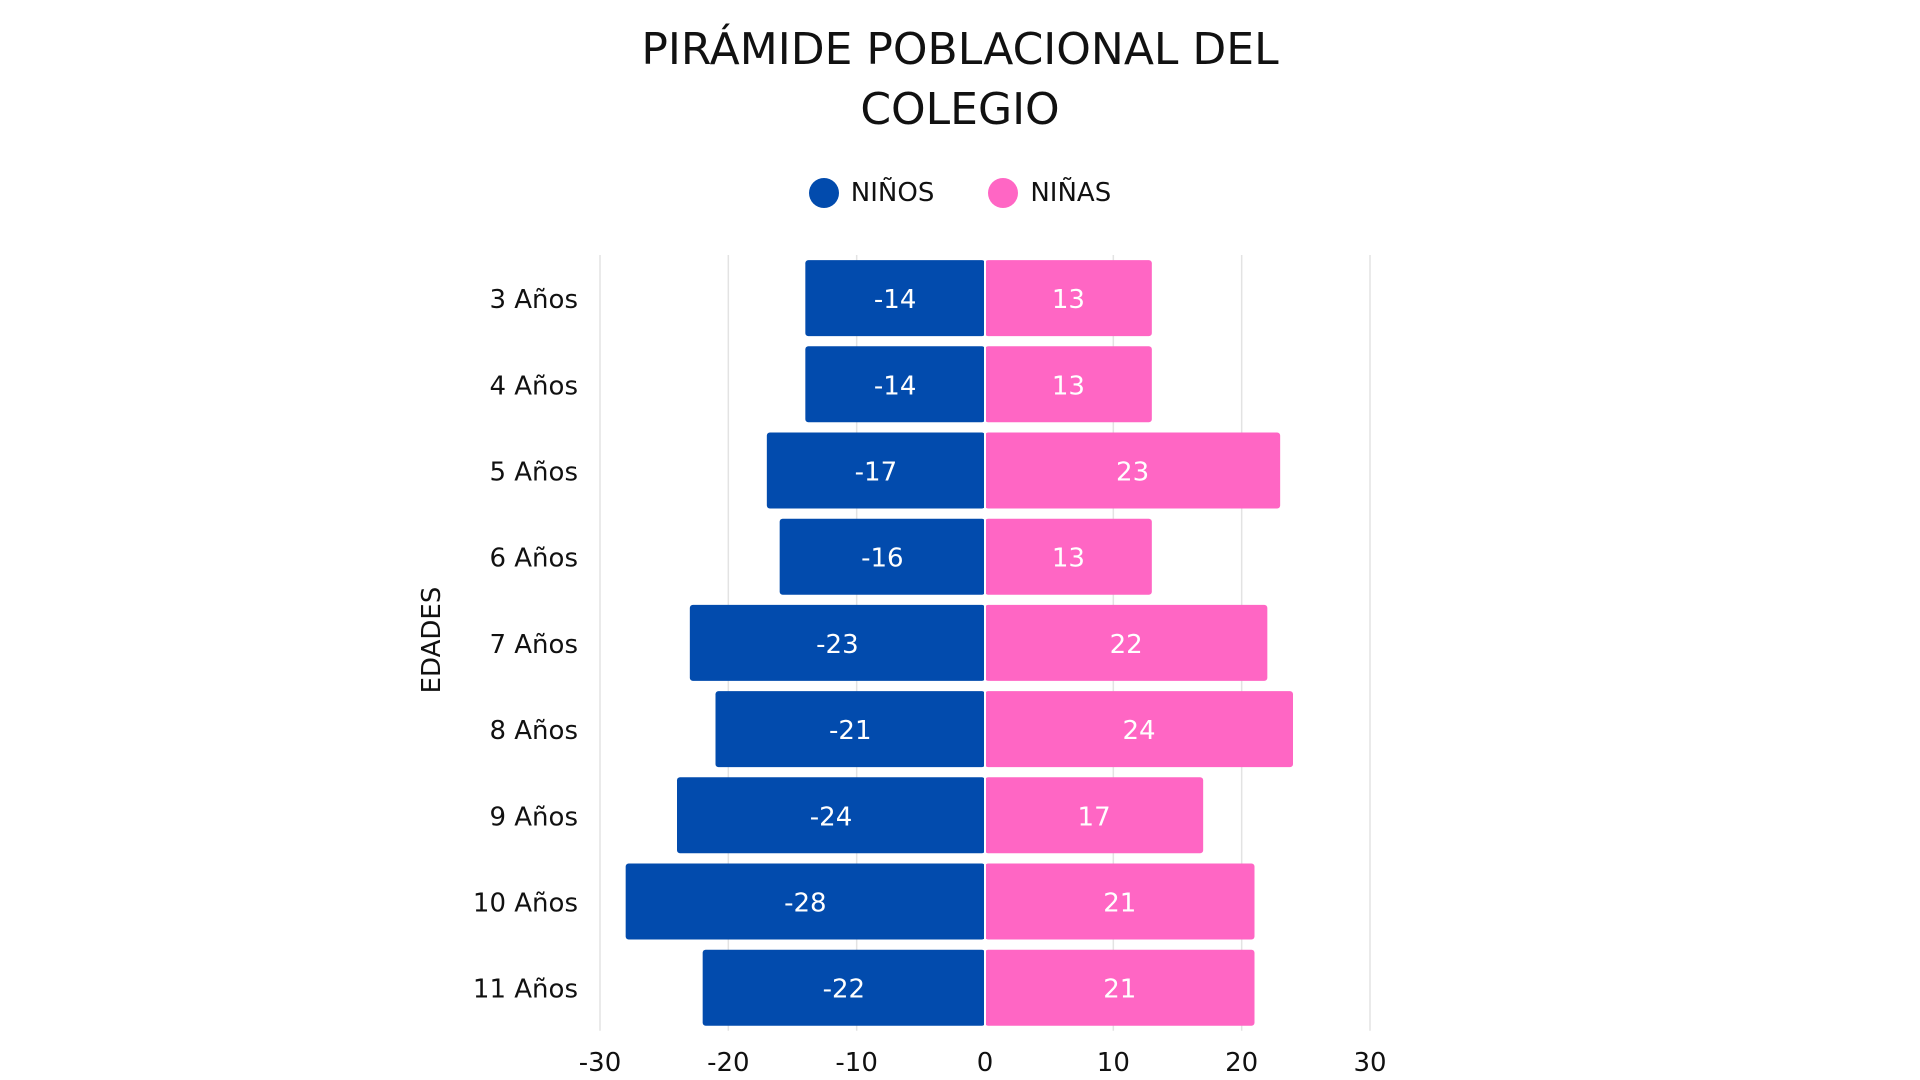 This screenshot has height=1080, width=1920. Describe the element at coordinates (1241, 1063) in the screenshot. I see `x-tick-label: 20` at that location.